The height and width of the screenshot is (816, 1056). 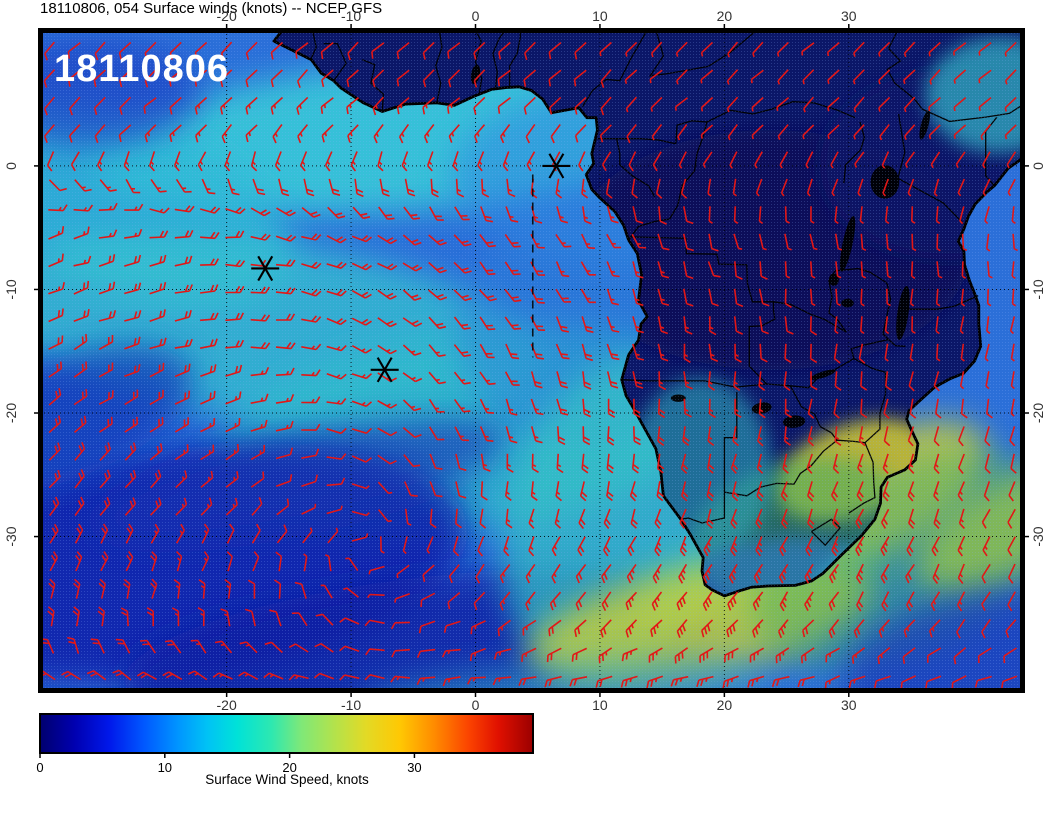 I want to click on lon-tick-label-bottom: -20, so click(x=227, y=705).